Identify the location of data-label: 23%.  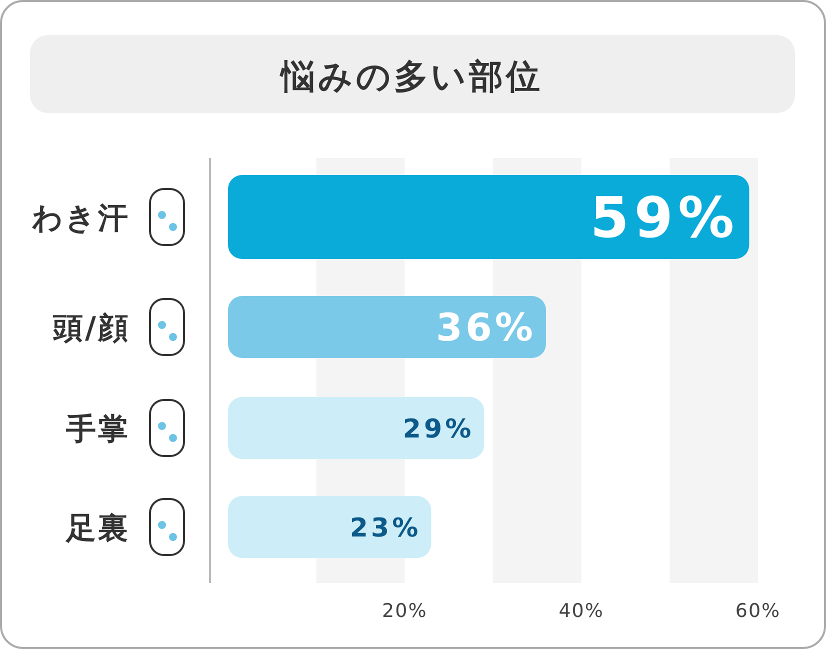
(386, 528).